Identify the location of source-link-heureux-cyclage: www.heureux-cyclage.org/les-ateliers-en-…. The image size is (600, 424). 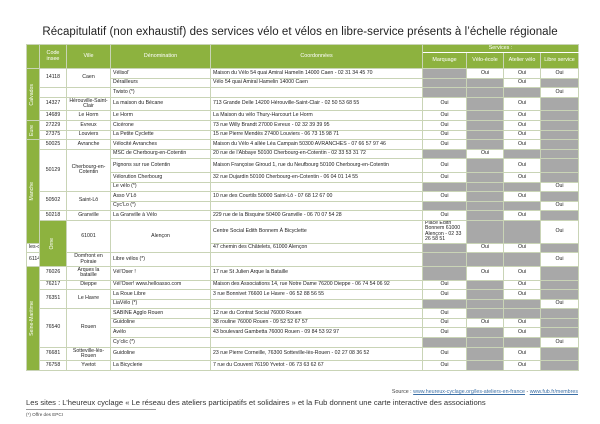
(469, 392).